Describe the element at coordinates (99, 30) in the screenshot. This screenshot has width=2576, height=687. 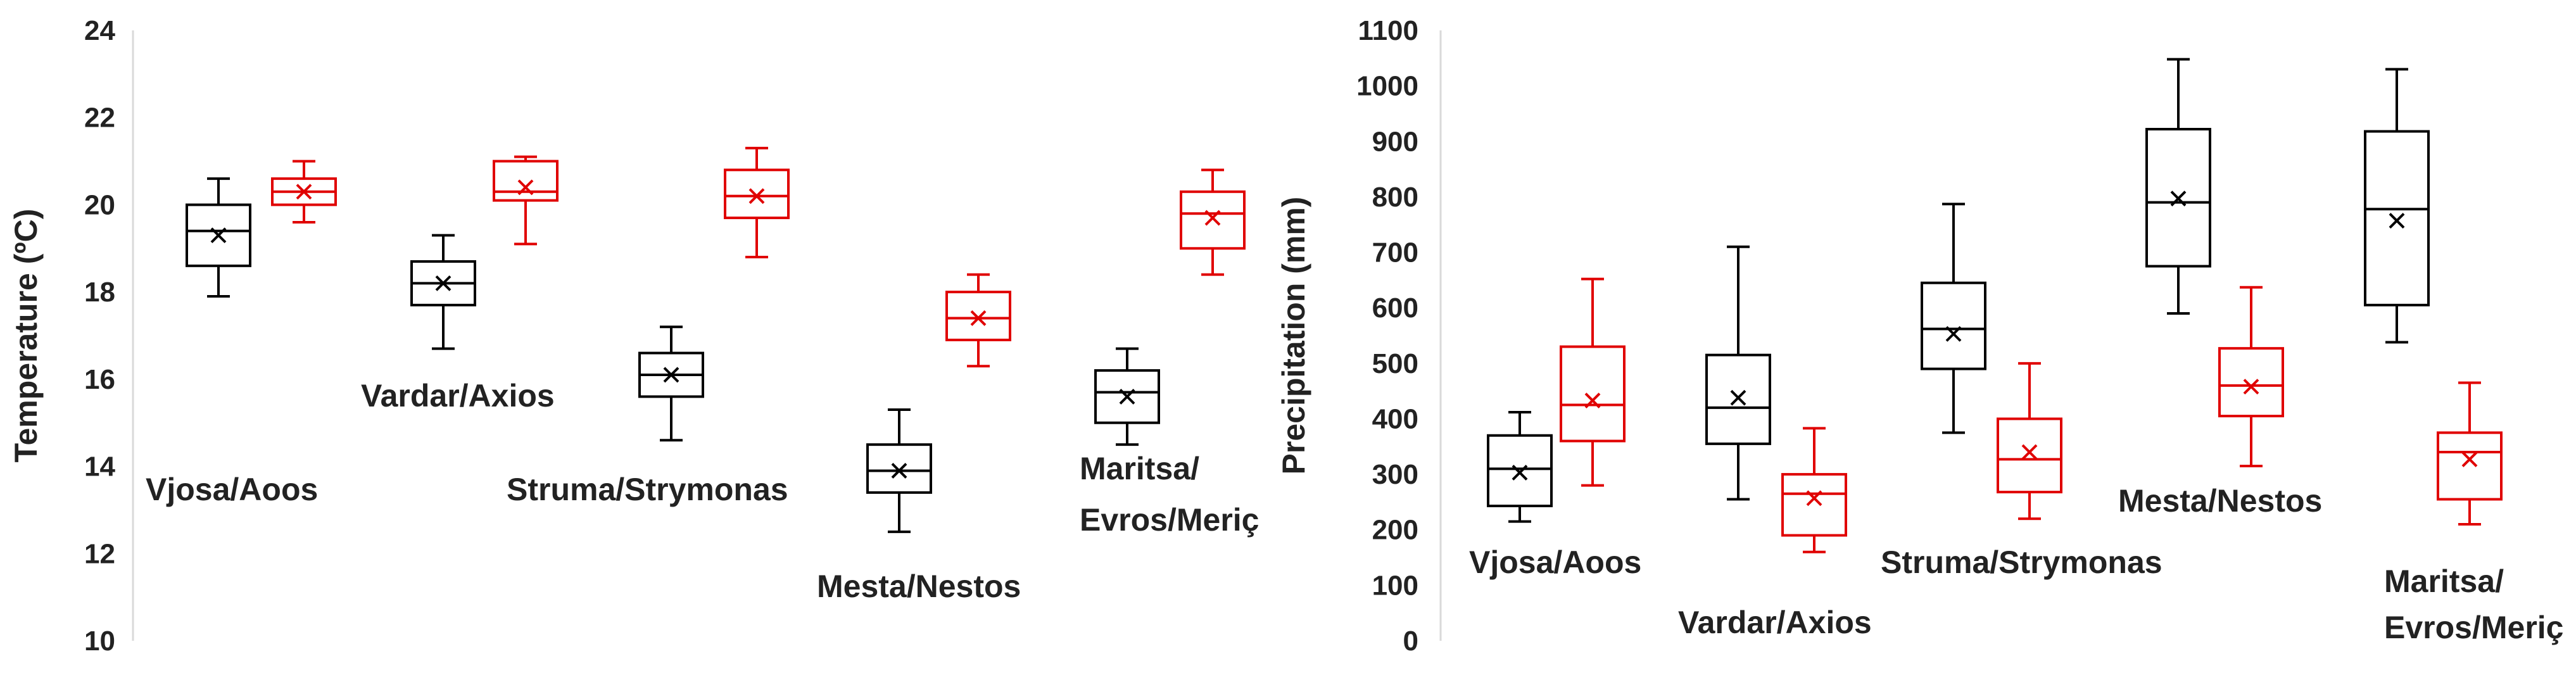
I see `y-tick-label: 24` at that location.